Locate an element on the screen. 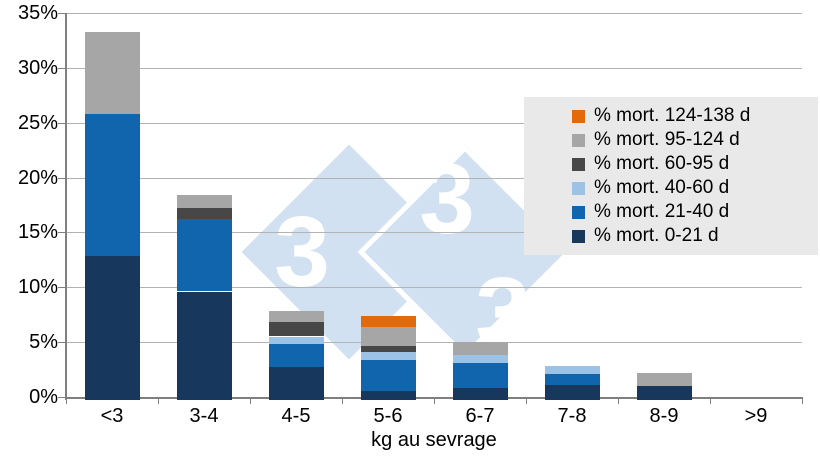 This screenshot has width=820, height=462. x-tick-label: 8-9 is located at coordinates (664, 416).